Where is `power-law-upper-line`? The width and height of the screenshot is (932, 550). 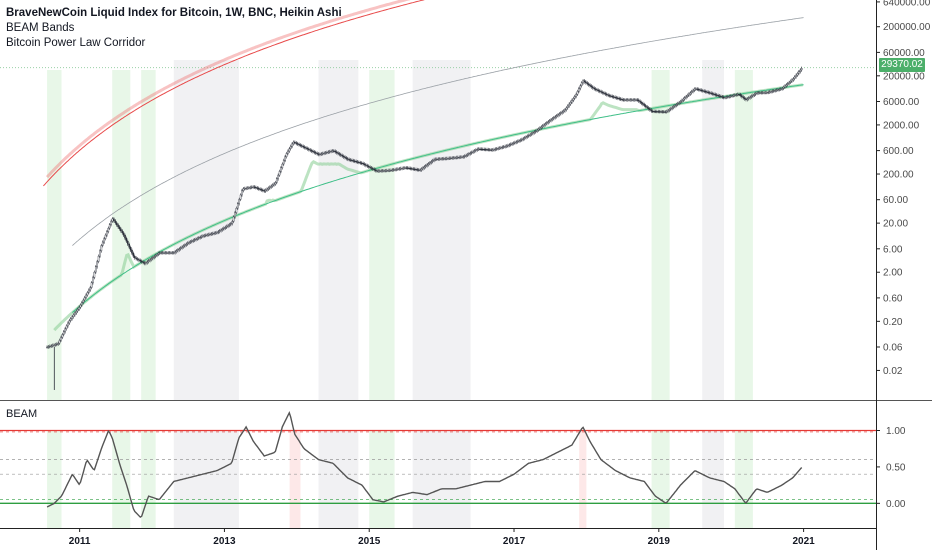
power-law-upper-line is located at coordinates (234, 93).